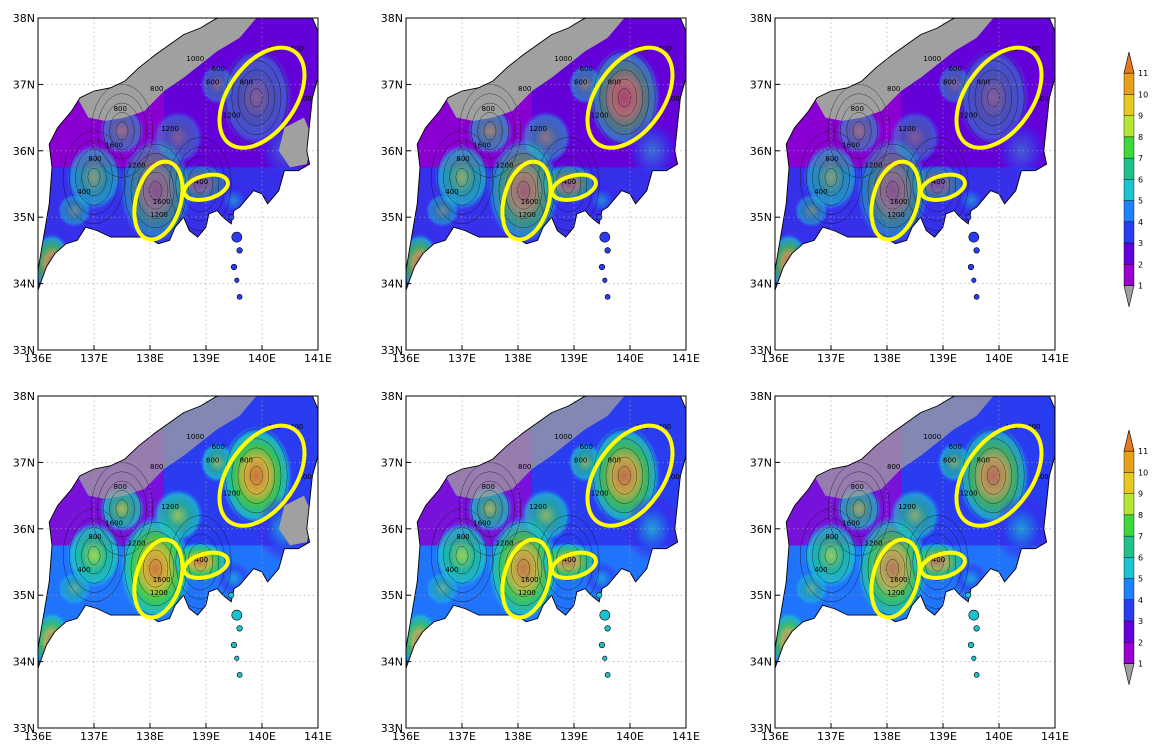 This screenshot has width=1153, height=755. I want to click on colorbar-top: 1 2 3 4 5 6 7 8 9 10 11, so click(1135, 179).